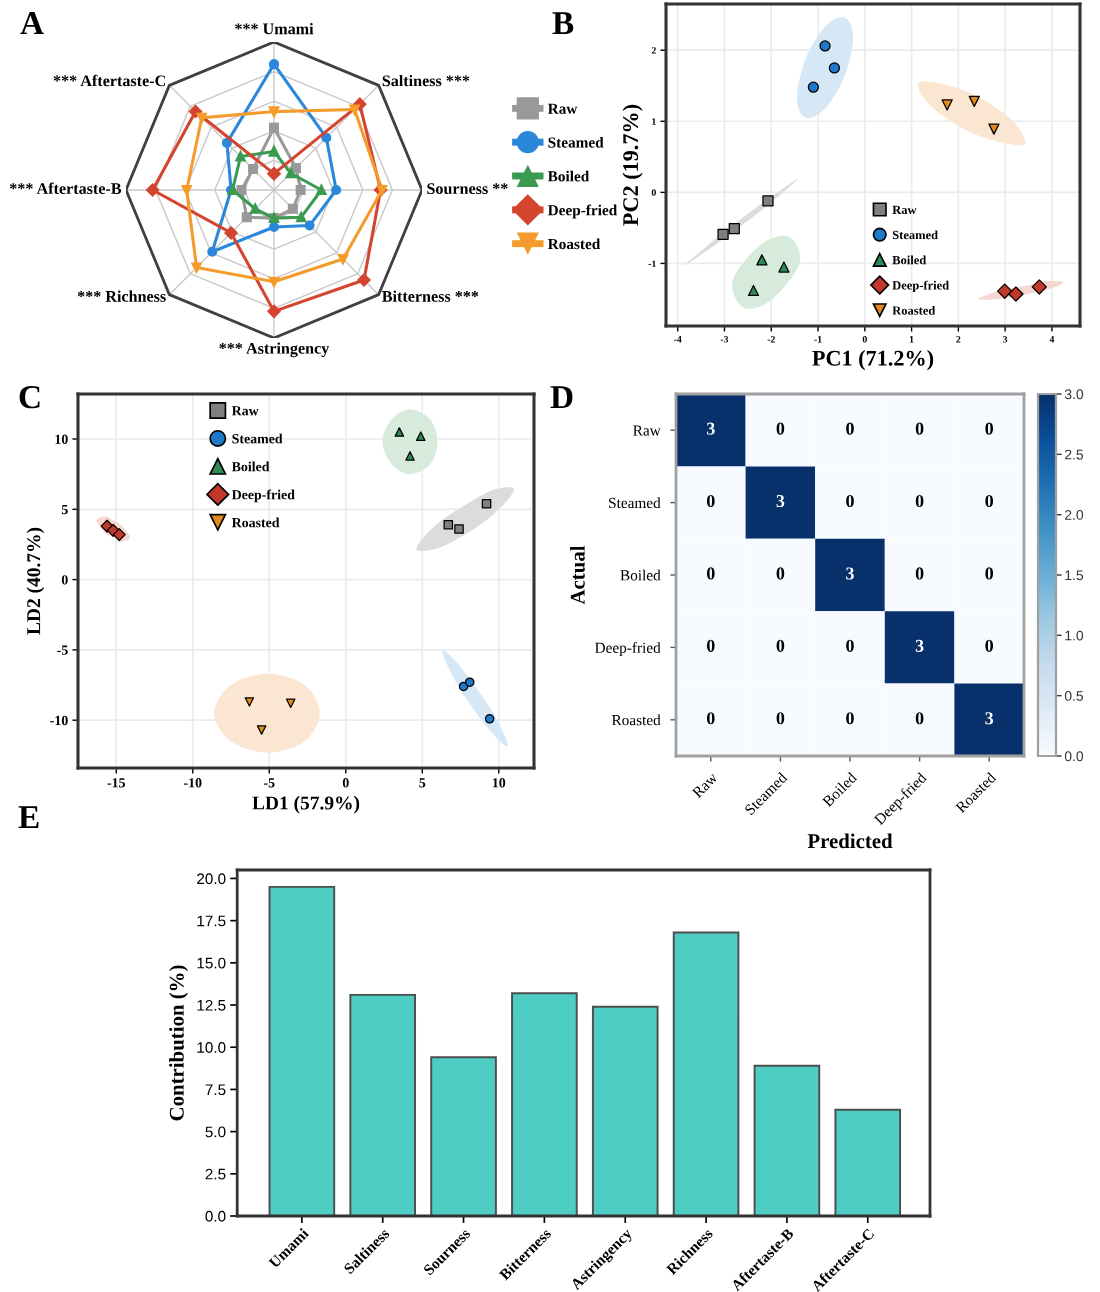 Image resolution: width=1100 pixels, height=1292 pixels. Describe the element at coordinates (32, 23) in the screenshot. I see `chart-title: A` at that location.